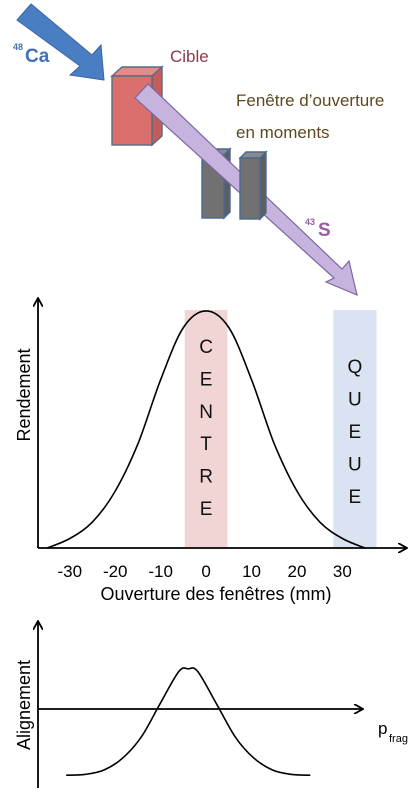  What do you see at coordinates (342, 571) in the screenshot?
I see `x-tick-label: 30` at bounding box center [342, 571].